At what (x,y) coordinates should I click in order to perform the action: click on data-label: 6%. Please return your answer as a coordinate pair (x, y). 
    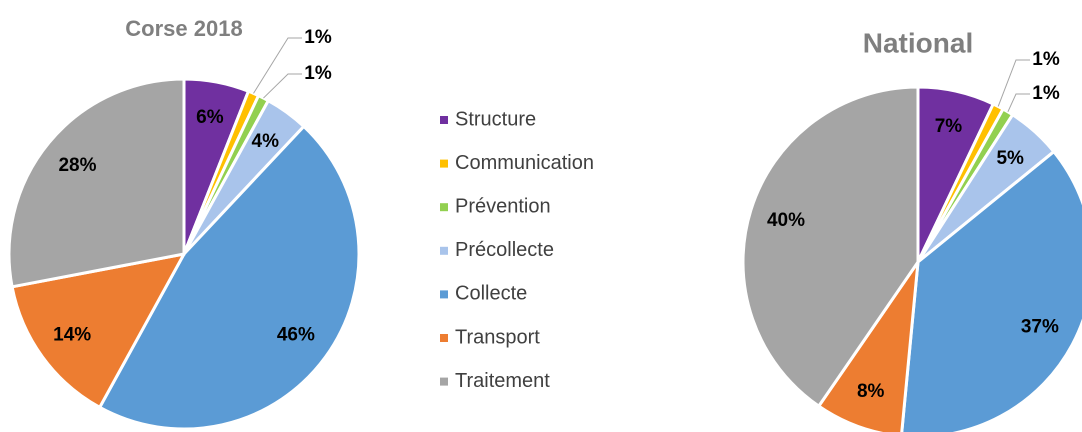
    Looking at the image, I should click on (210, 117).